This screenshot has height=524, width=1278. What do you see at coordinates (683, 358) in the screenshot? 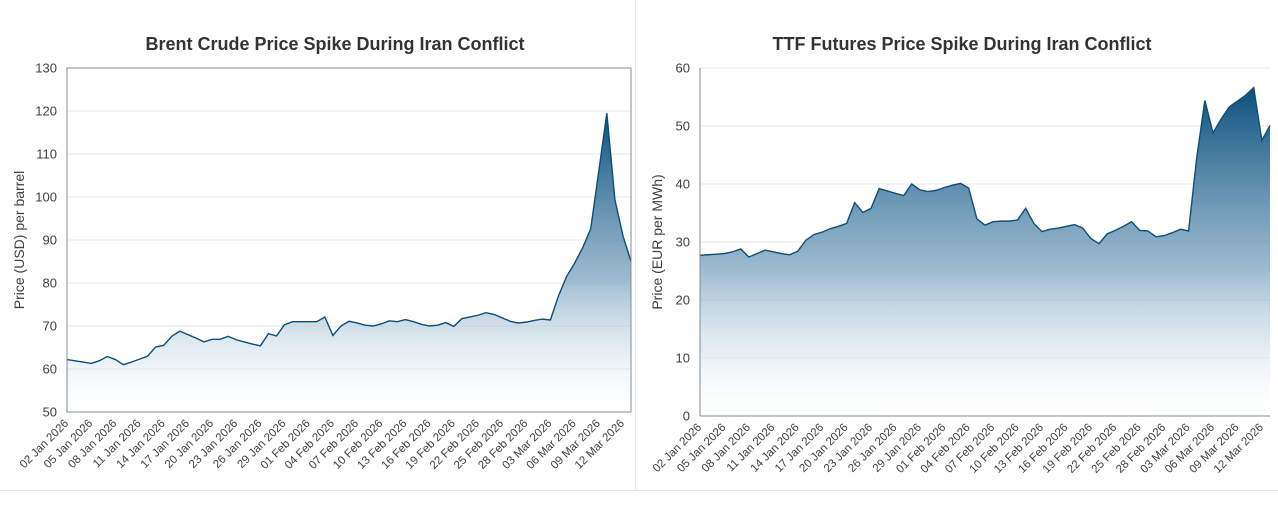
I see `y-tick-label: 10` at bounding box center [683, 358].